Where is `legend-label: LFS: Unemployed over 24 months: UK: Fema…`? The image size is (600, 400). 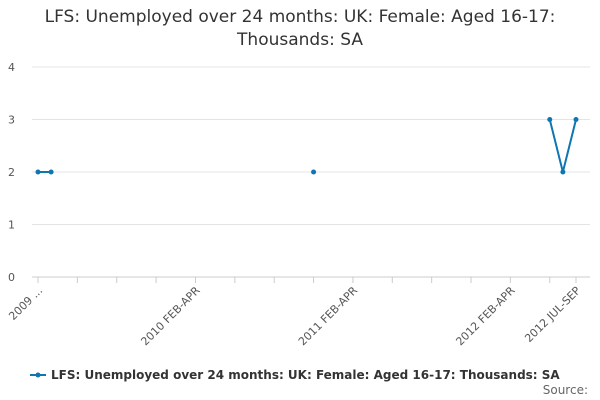 legend-label: LFS: Unemployed over 24 months: UK: Fema… is located at coordinates (305, 375).